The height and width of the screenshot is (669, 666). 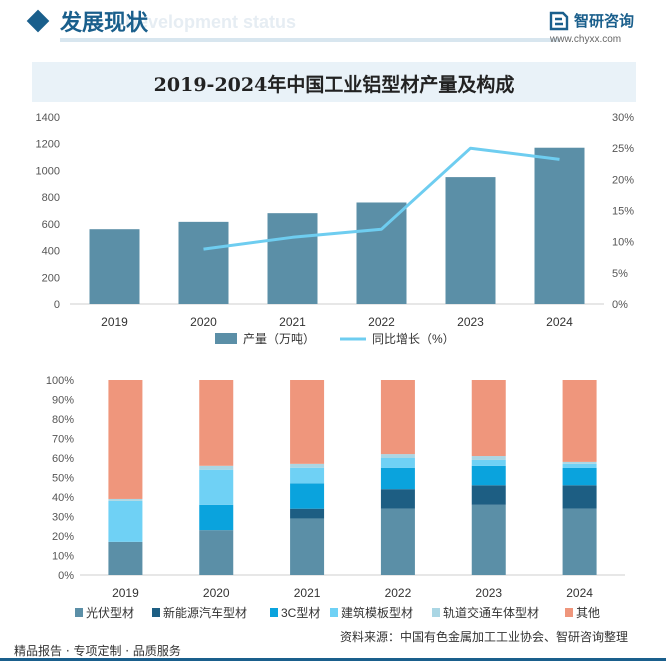 I want to click on brand-logo: 智研咨询 www.chyxx.com, so click(x=596, y=26).